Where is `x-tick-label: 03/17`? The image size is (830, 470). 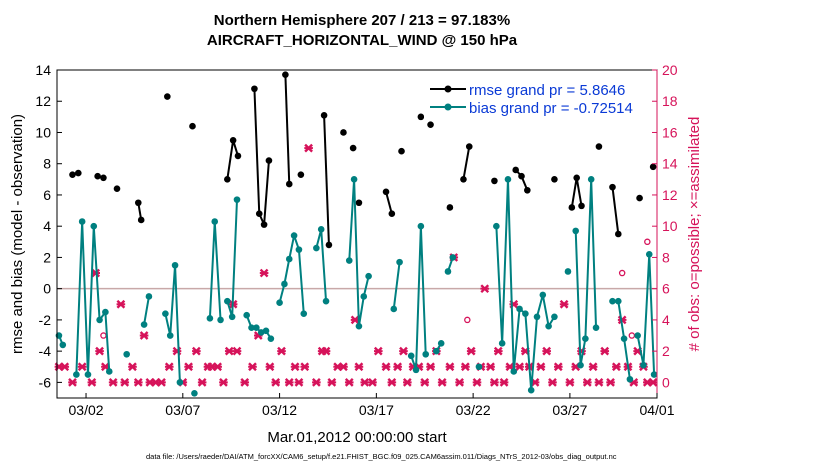 x-tick-label: 03/17 is located at coordinates (376, 410).